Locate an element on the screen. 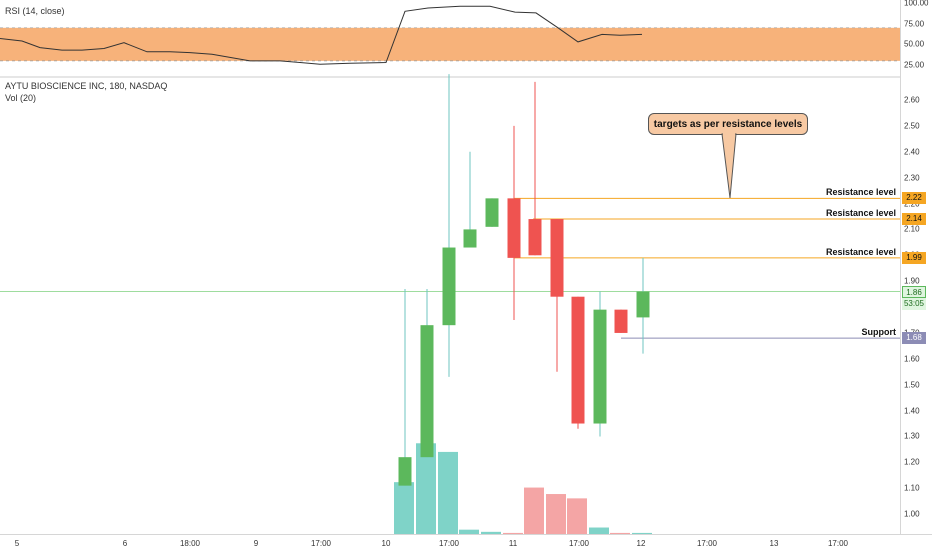  price-tick-label: 1.20 is located at coordinates (912, 462).